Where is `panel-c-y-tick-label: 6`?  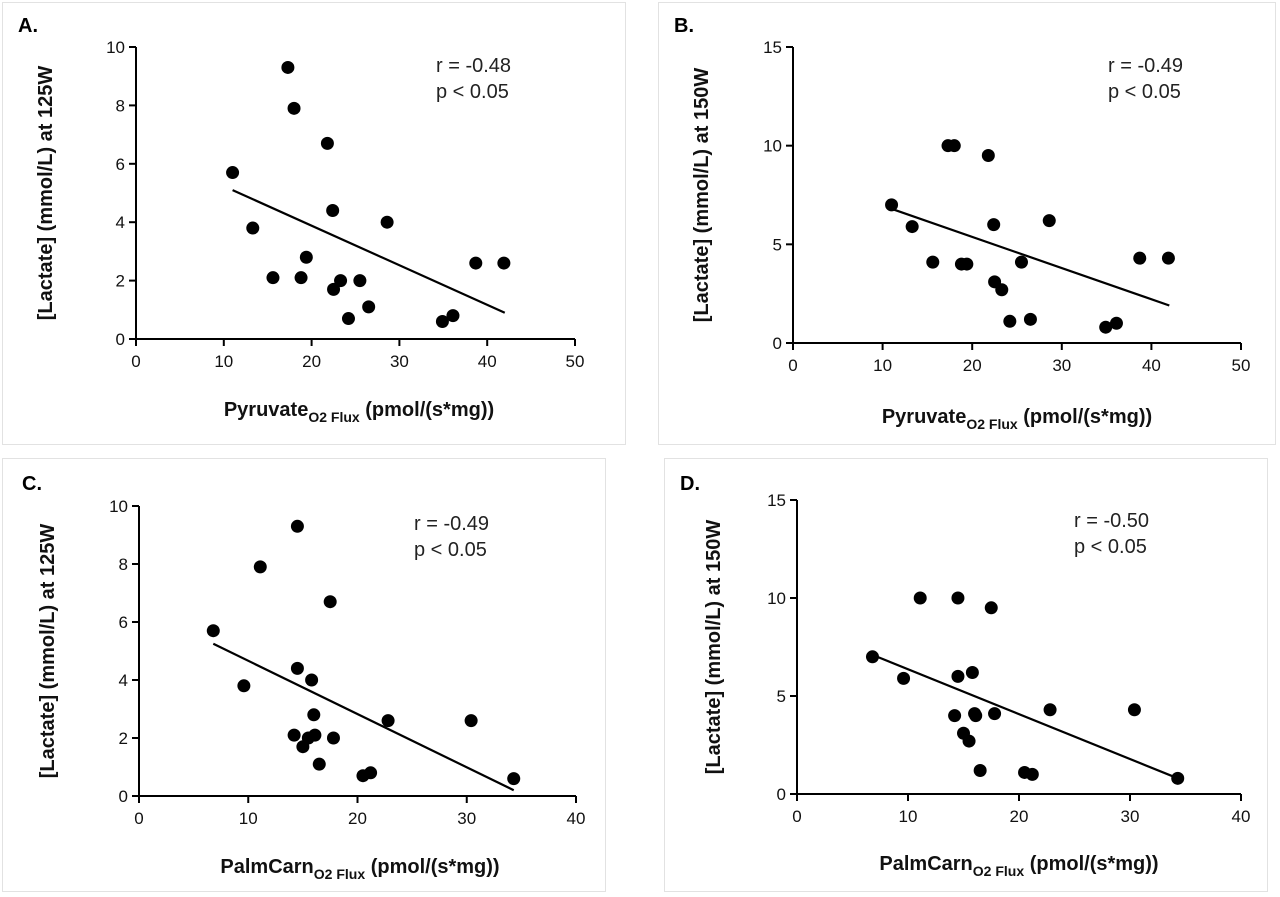
panel-c-y-tick-label: 6 is located at coordinates (123, 622).